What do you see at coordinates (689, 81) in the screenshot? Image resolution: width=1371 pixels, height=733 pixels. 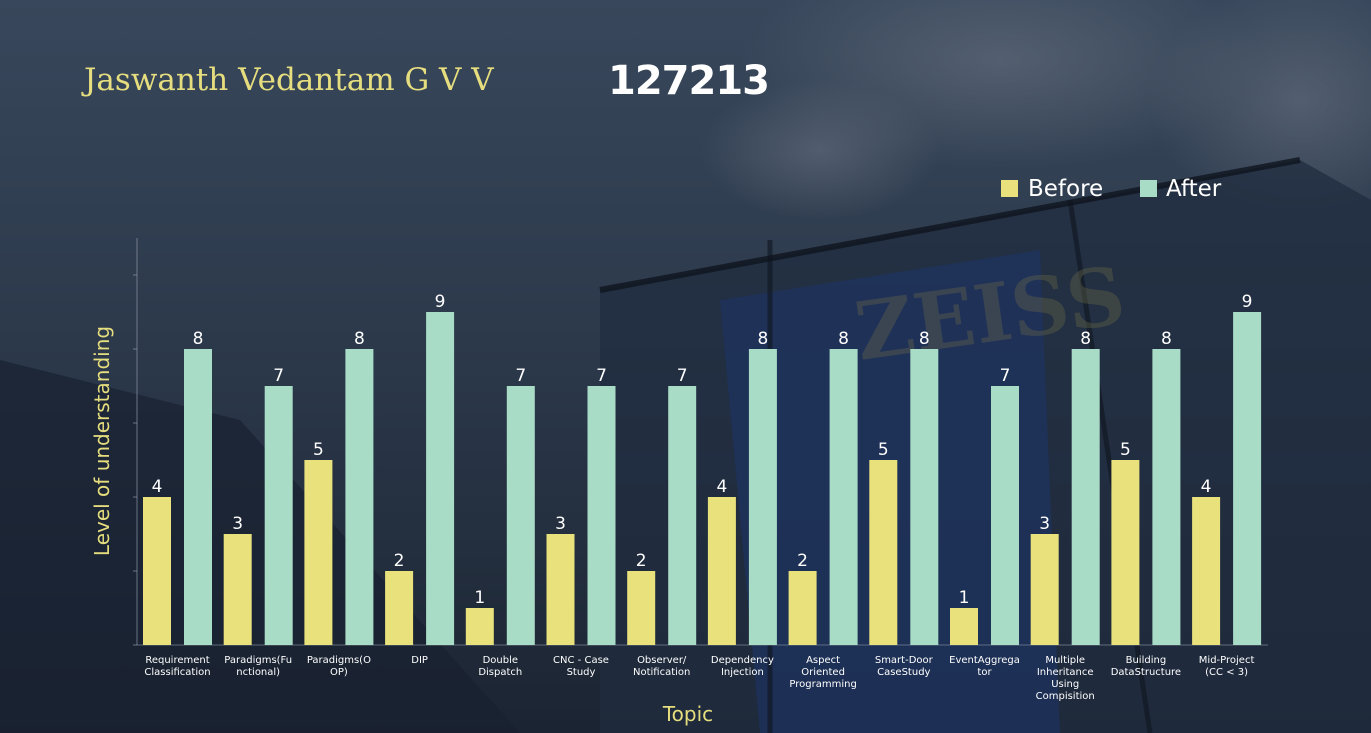 I see `presenter-id: 127213` at bounding box center [689, 81].